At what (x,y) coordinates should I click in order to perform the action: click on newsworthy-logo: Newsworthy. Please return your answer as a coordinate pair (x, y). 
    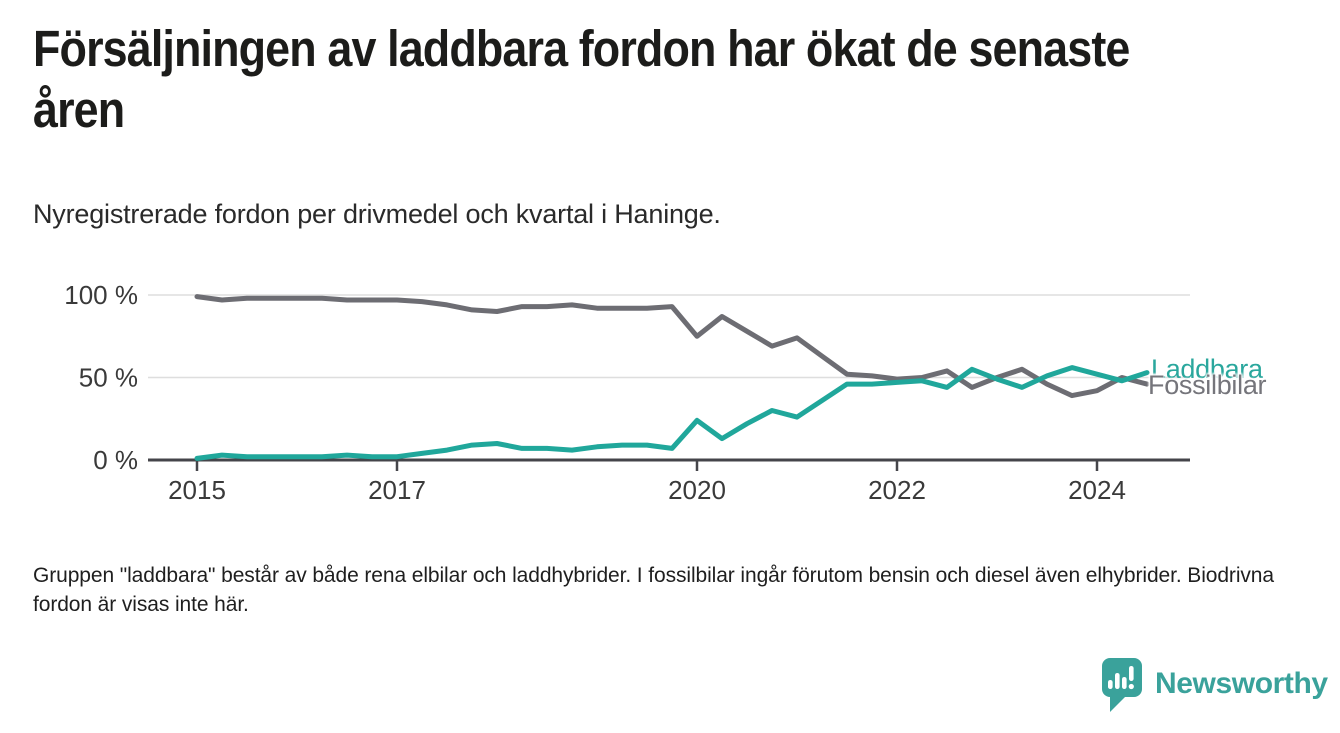
    Looking at the image, I should click on (1213, 684).